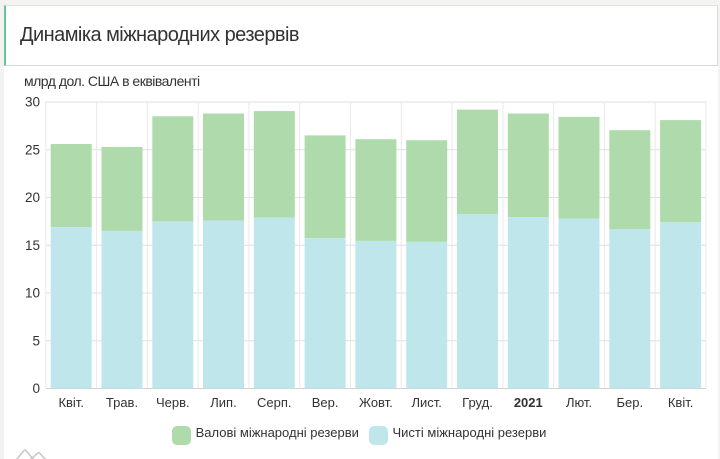 This screenshot has width=720, height=459. Describe the element at coordinates (477, 402) in the screenshot. I see `svg-text: Груд.` at that location.